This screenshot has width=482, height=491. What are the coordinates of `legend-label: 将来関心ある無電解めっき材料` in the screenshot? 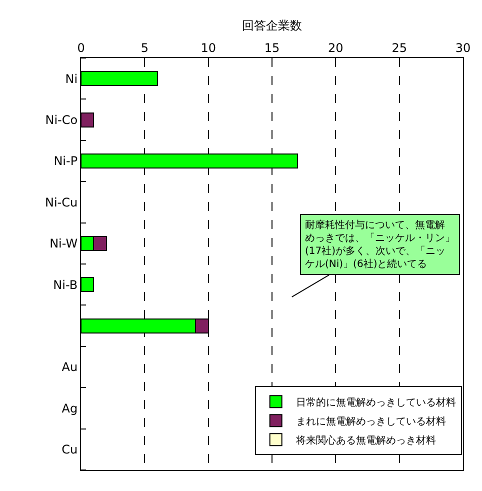 It's located at (365, 440).